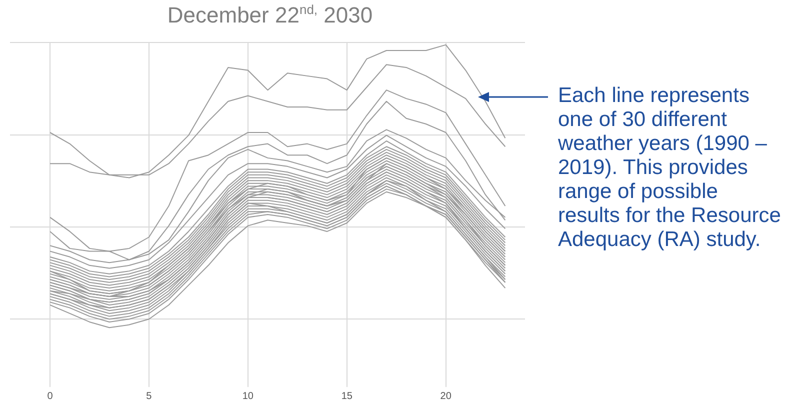  What do you see at coordinates (347, 396) in the screenshot?
I see `x-tick-label: 15` at bounding box center [347, 396].